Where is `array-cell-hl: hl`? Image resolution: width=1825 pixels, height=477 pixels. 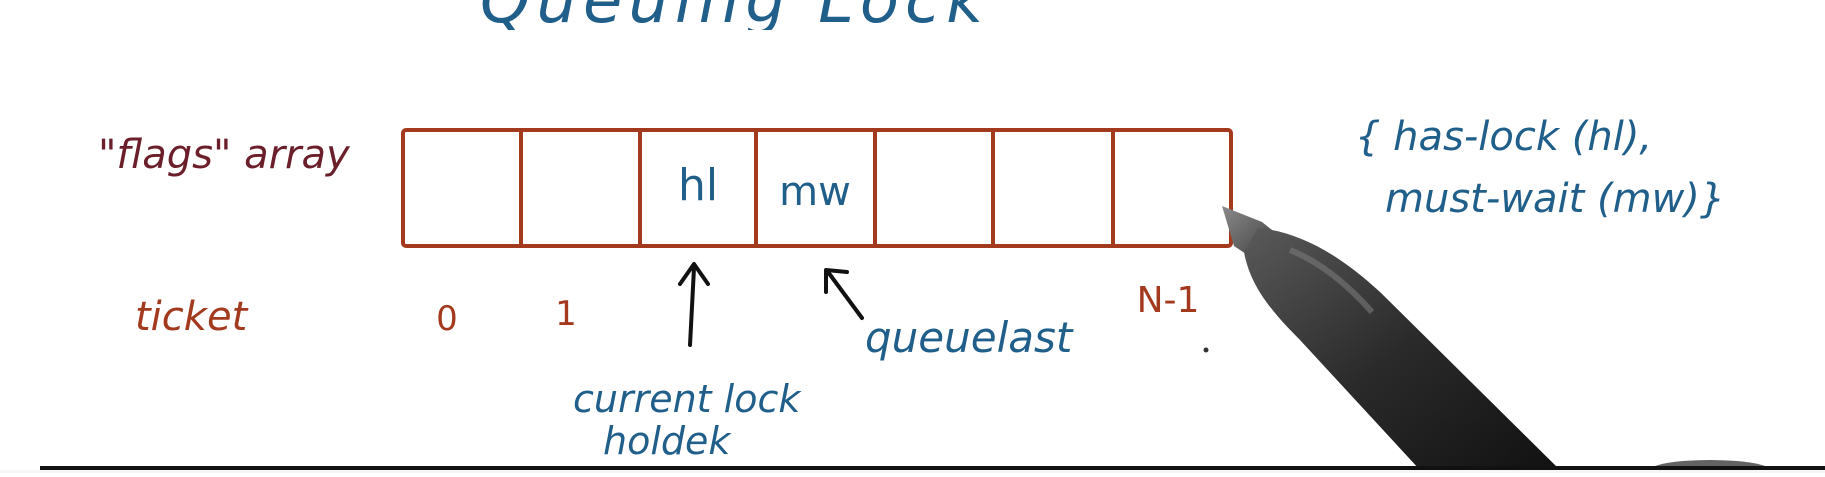 array-cell-hl: hl is located at coordinates (698, 185).